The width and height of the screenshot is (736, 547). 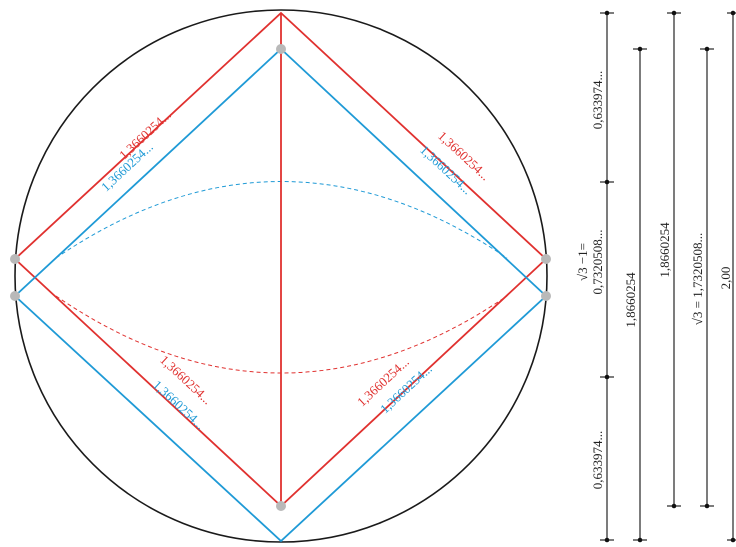 I want to click on measure-label-red-height: 1,8660254, so click(x=630, y=300).